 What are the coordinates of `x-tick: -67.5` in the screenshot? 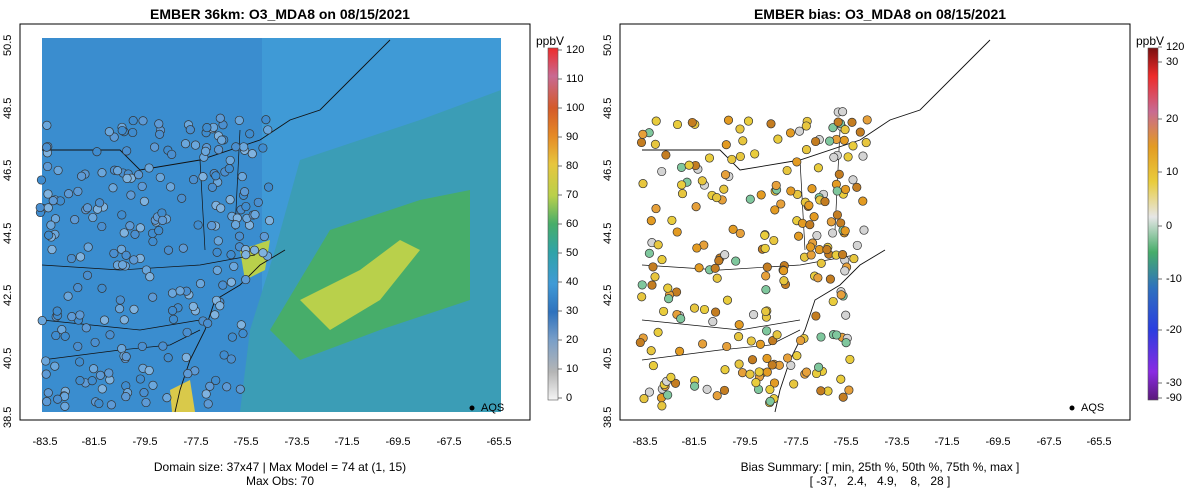 It's located at (449, 442).